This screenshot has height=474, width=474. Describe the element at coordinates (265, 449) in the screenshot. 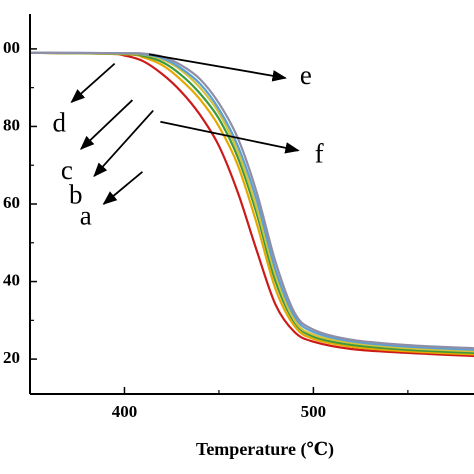

I see `x-axis-title: Temperature (℃)` at that location.